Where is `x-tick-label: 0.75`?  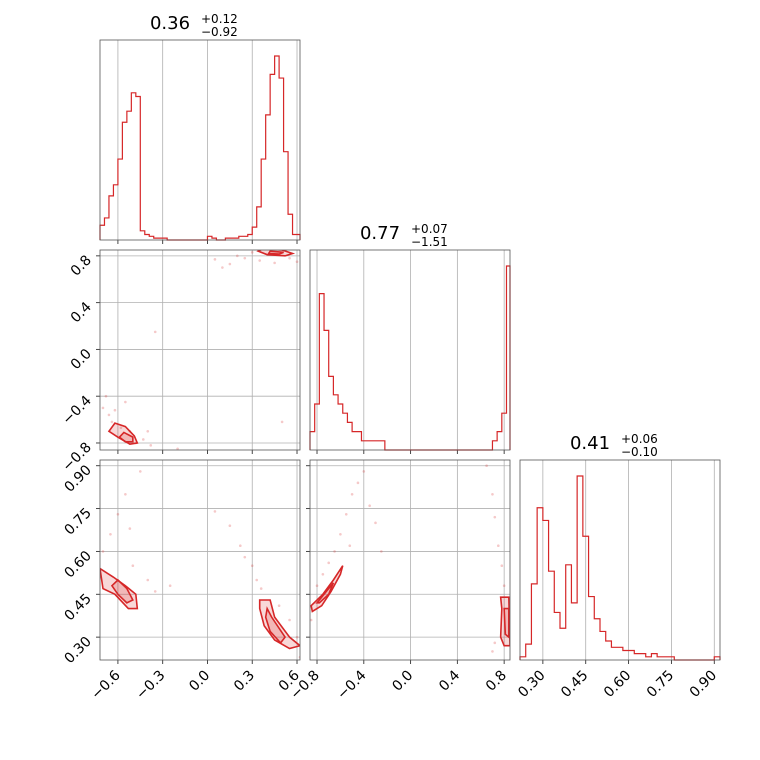 x-tick-label: 0.75 is located at coordinates (660, 684).